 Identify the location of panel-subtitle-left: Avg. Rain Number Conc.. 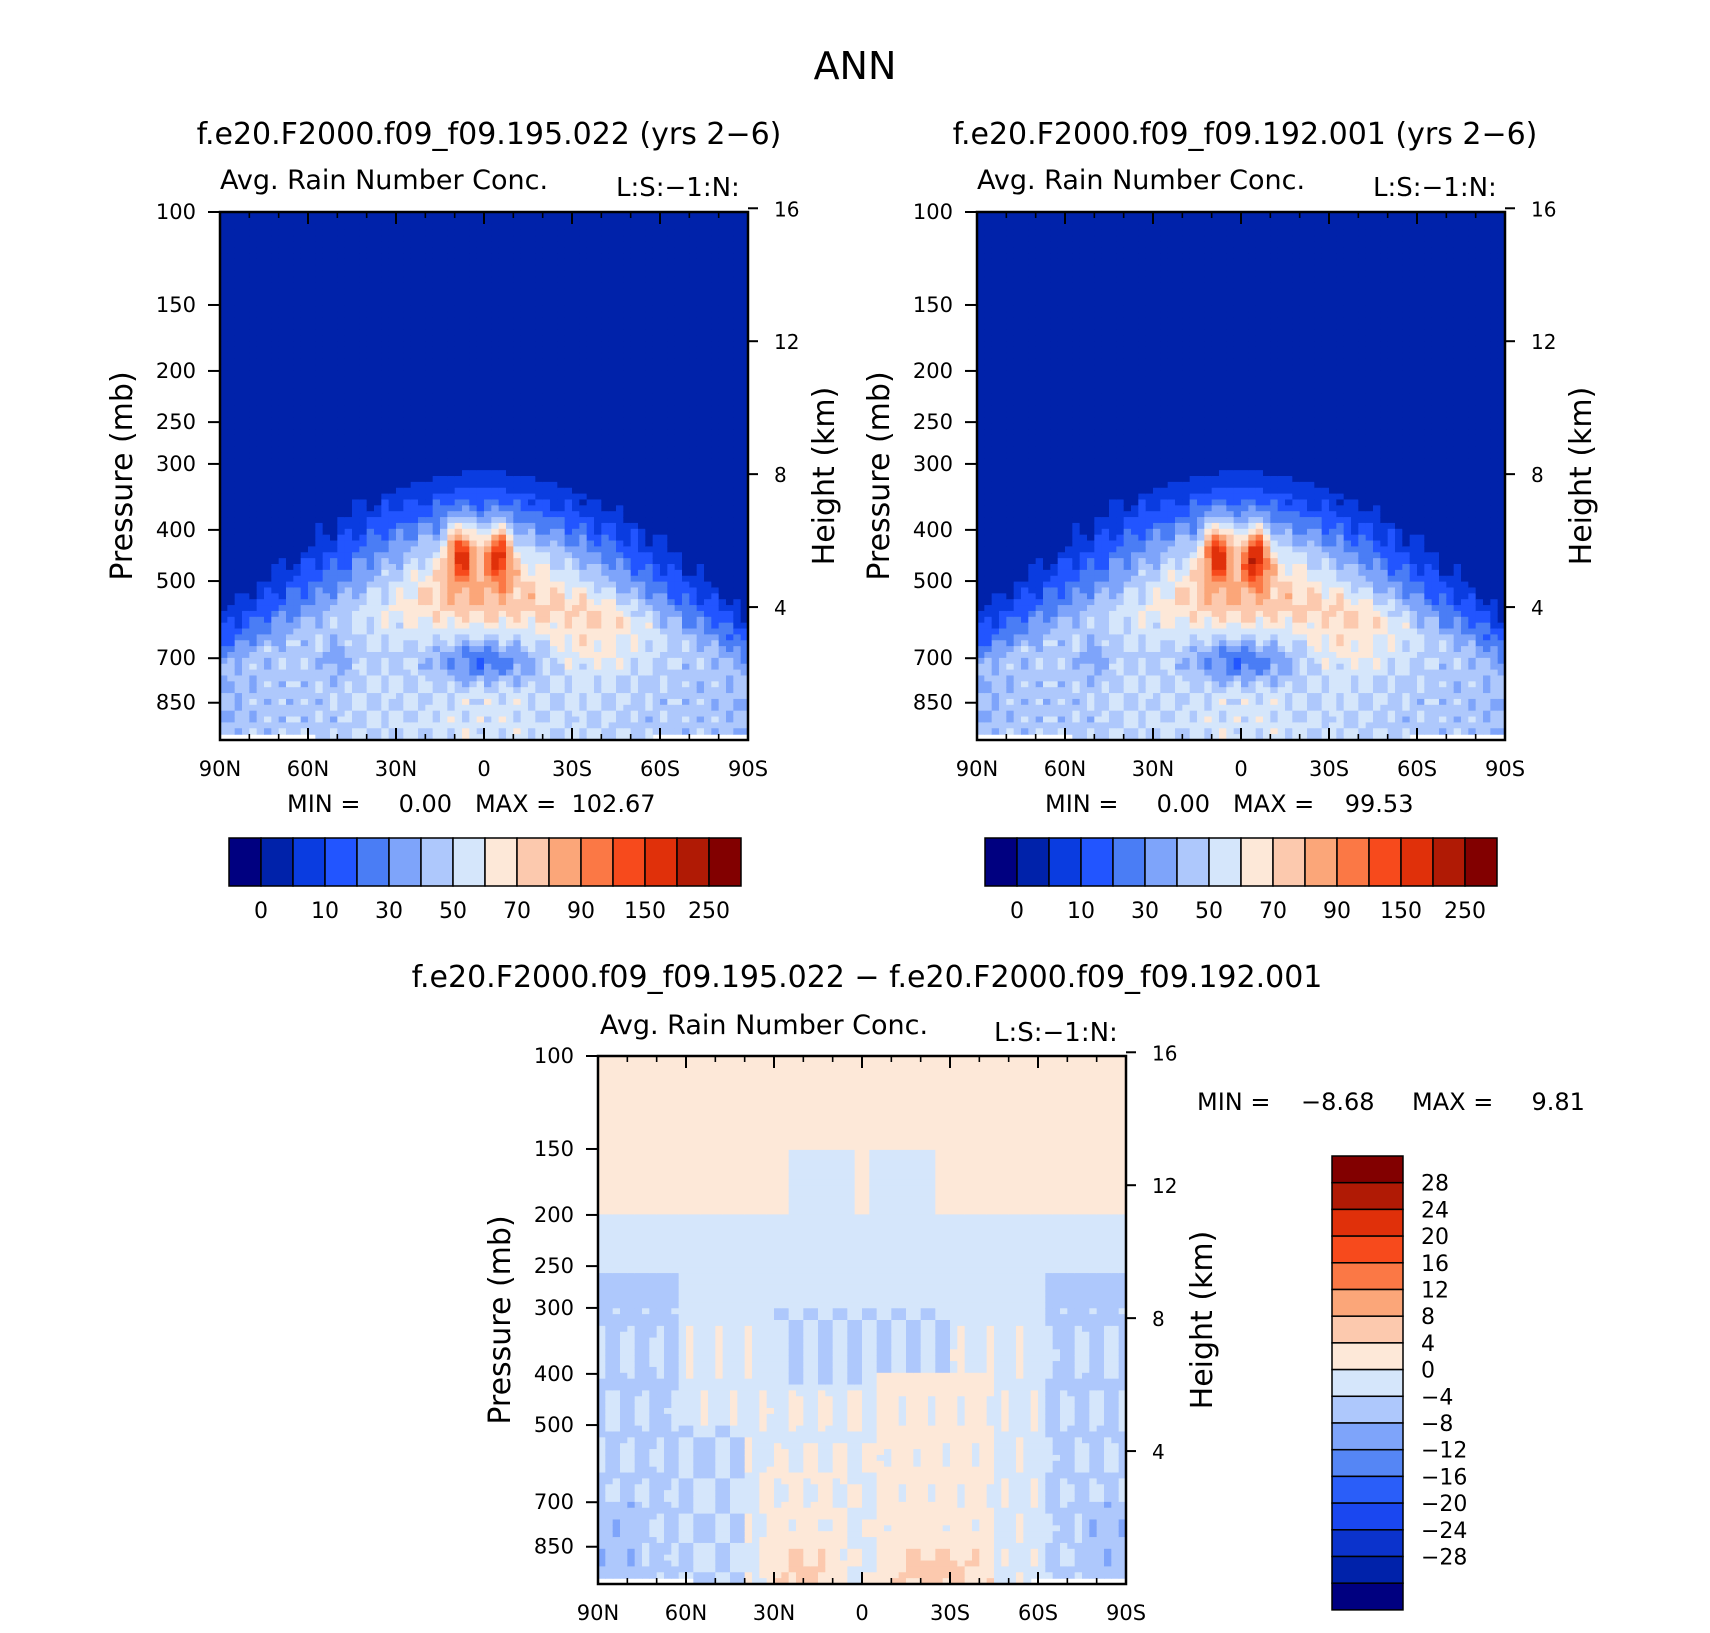
(384, 180).